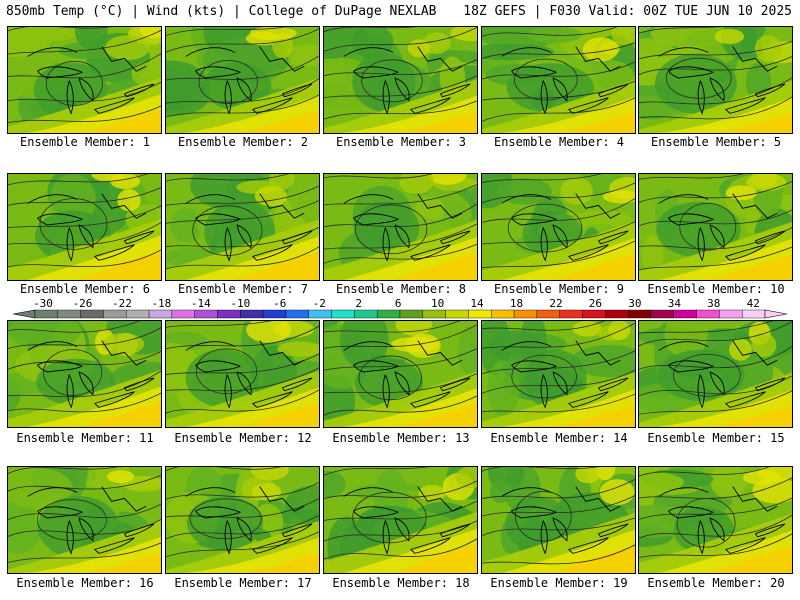  I want to click on colorbar-tick-label: 42, so click(753, 303).